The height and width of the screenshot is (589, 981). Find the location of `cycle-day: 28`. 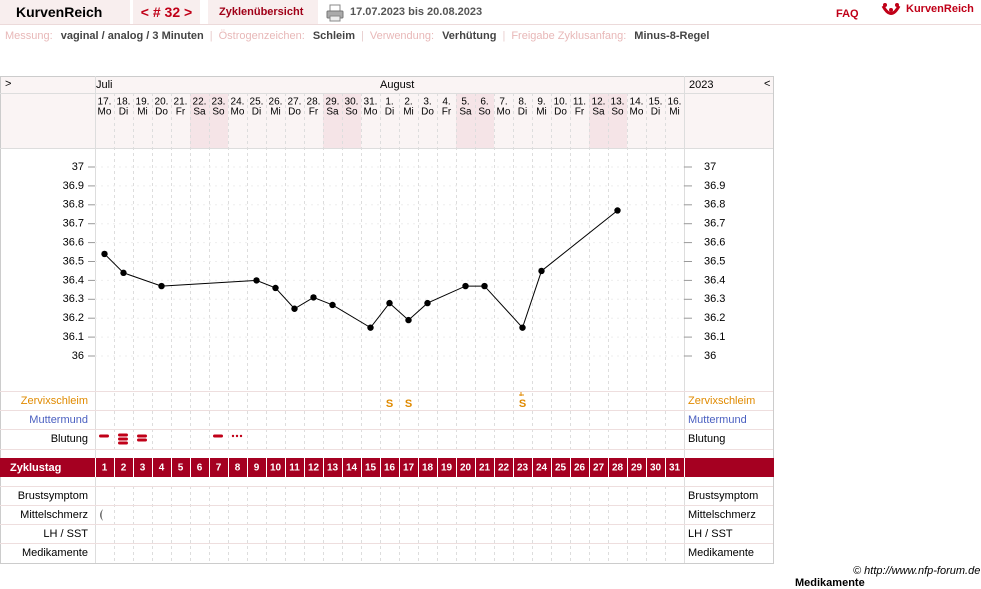

cycle-day: 28 is located at coordinates (618, 468).